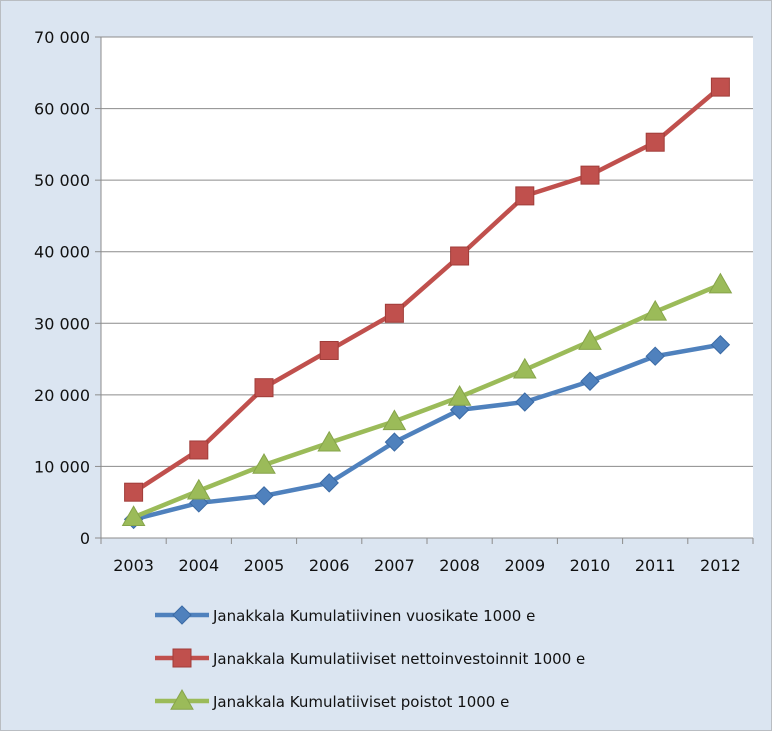  I want to click on data-point-2-2010, so click(590, 339).